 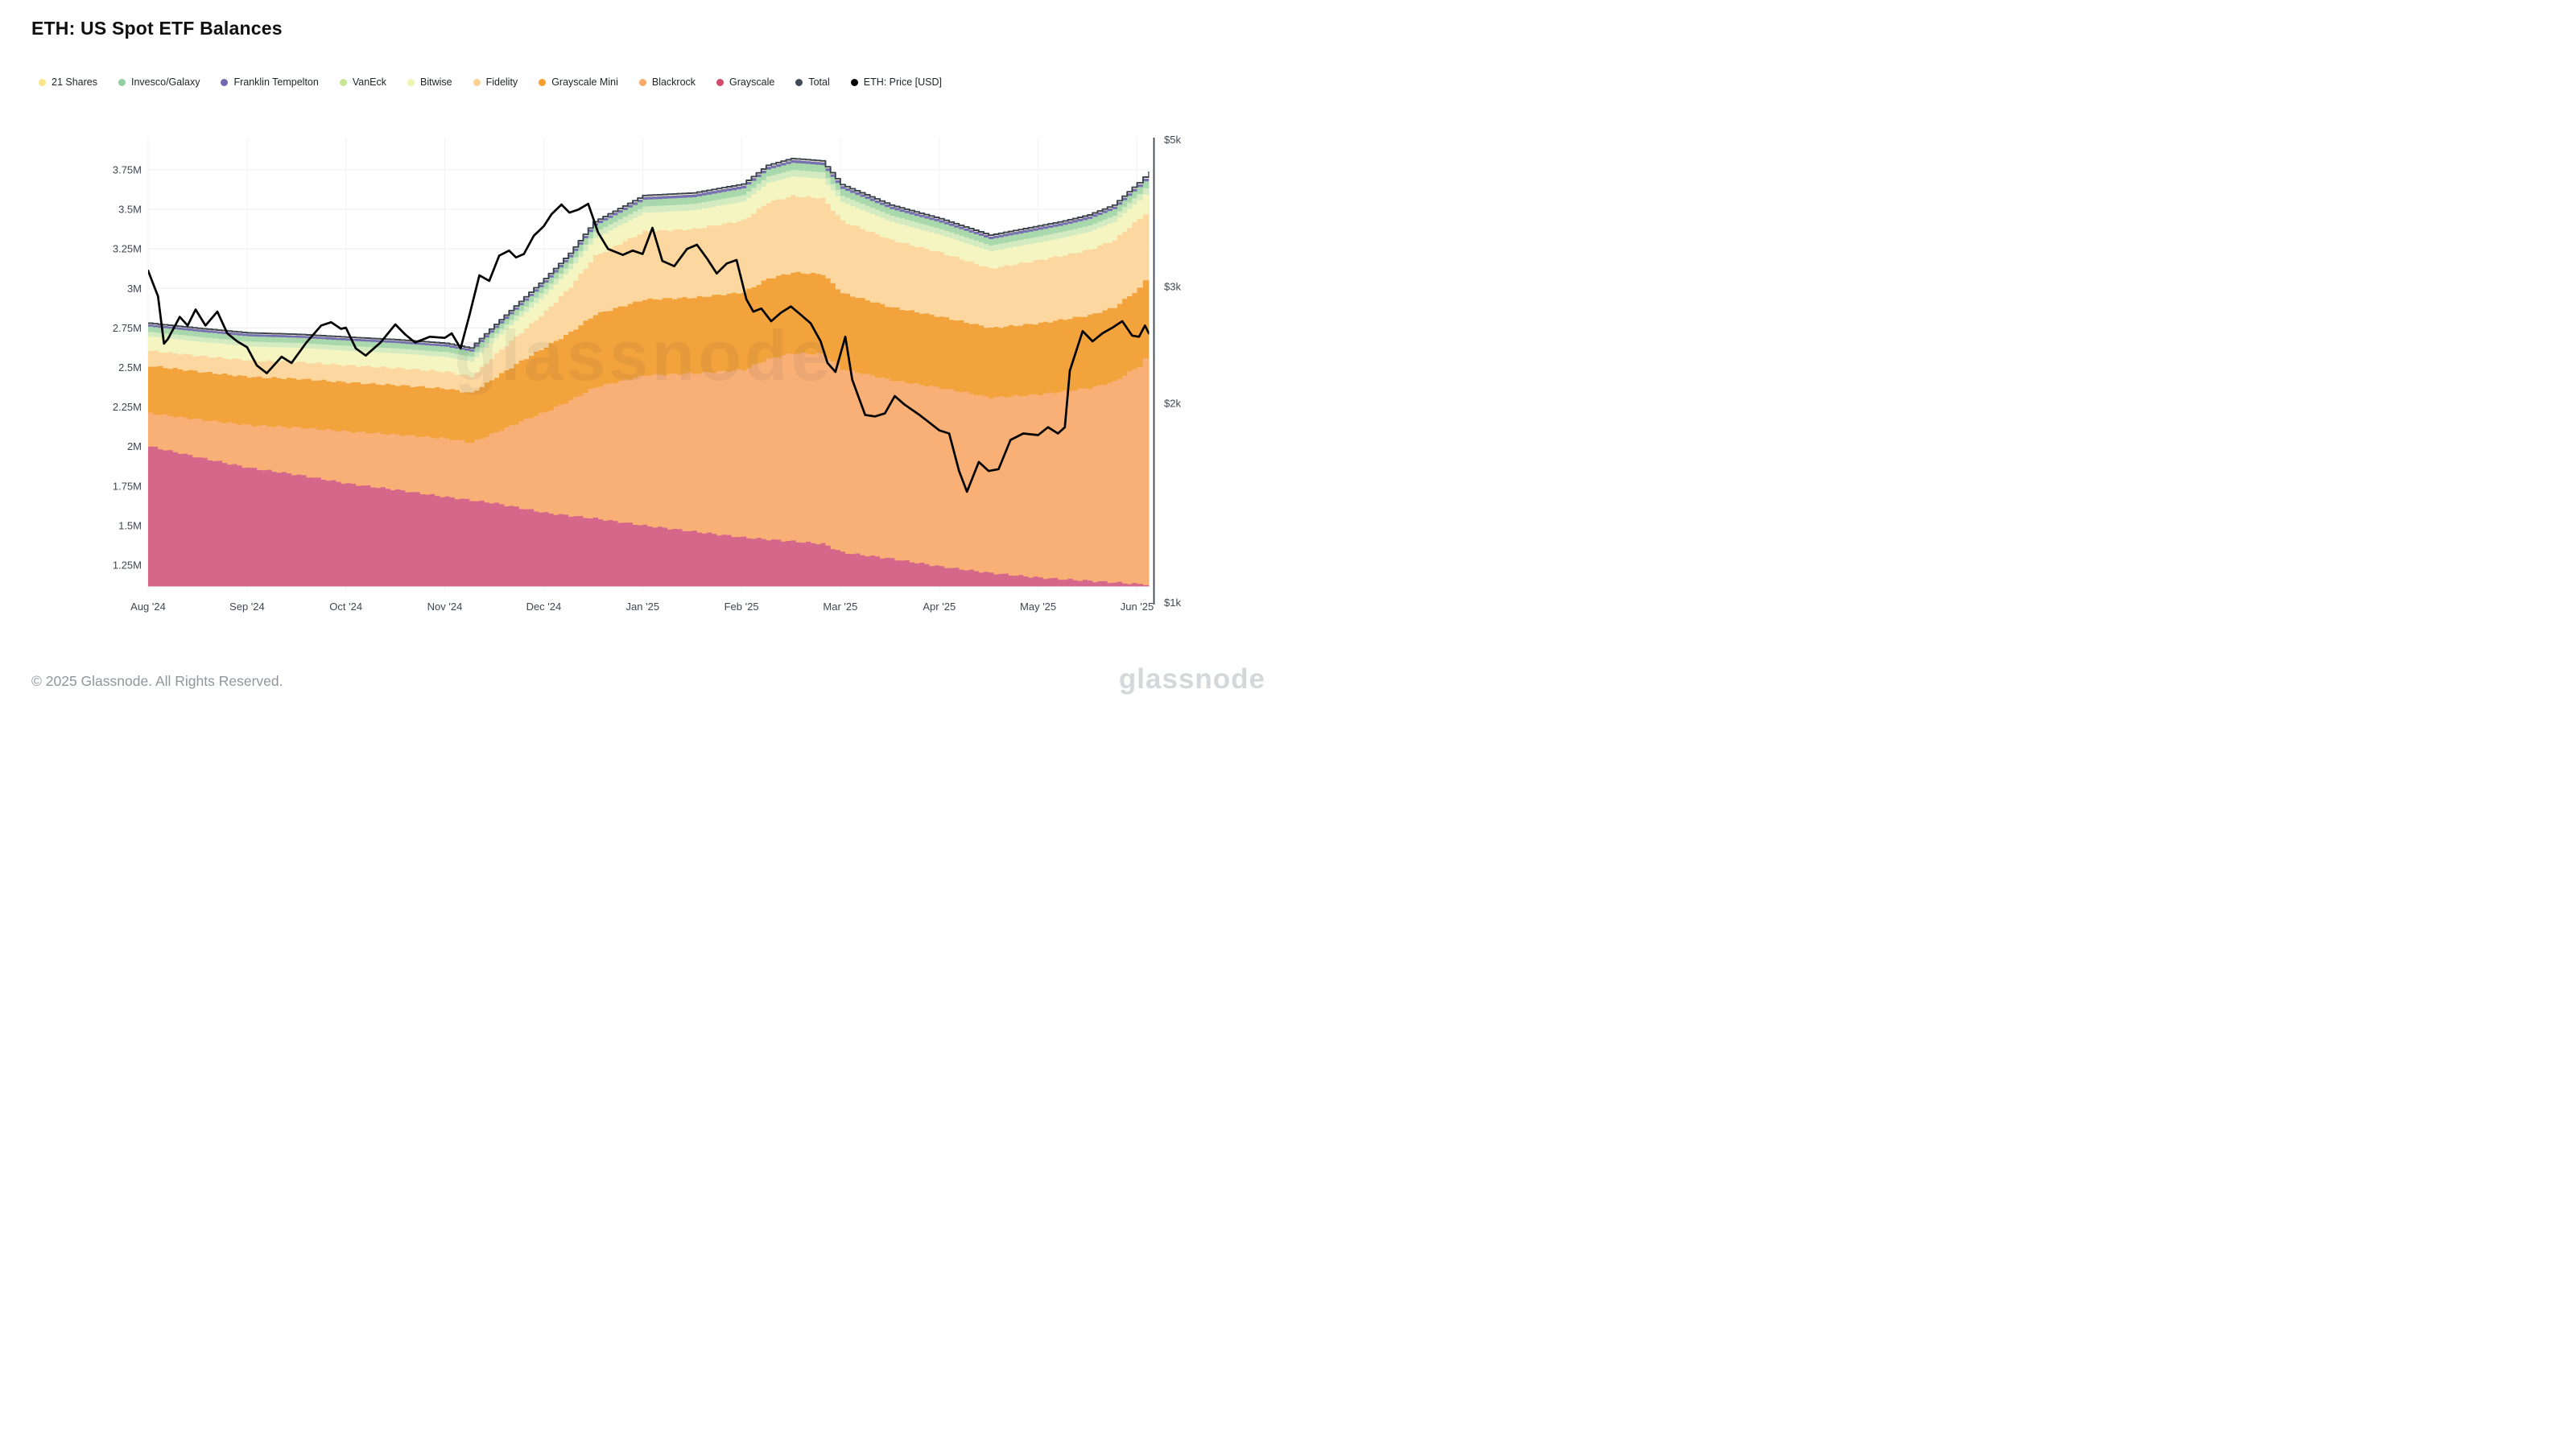 I want to click on x-axis-tick: Aug '24, so click(x=148, y=607).